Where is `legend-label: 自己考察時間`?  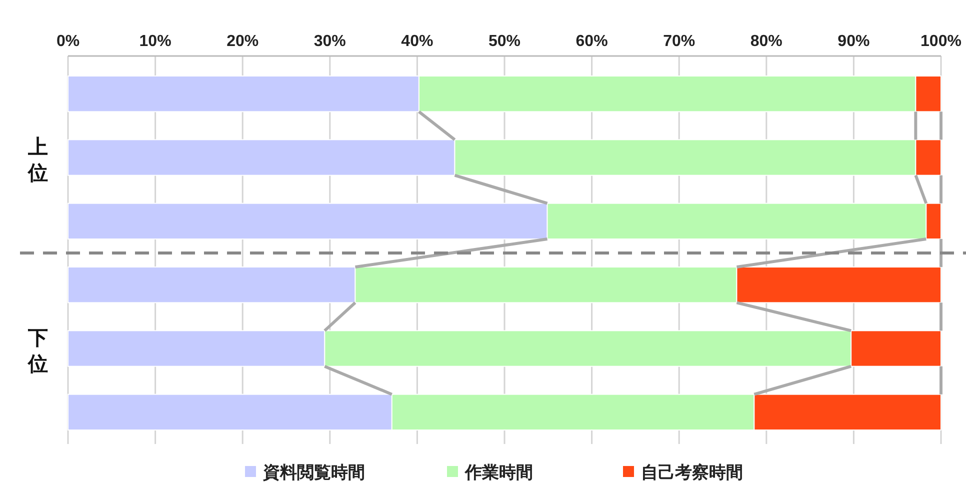
legend-label: 自己考察時間 is located at coordinates (692, 472).